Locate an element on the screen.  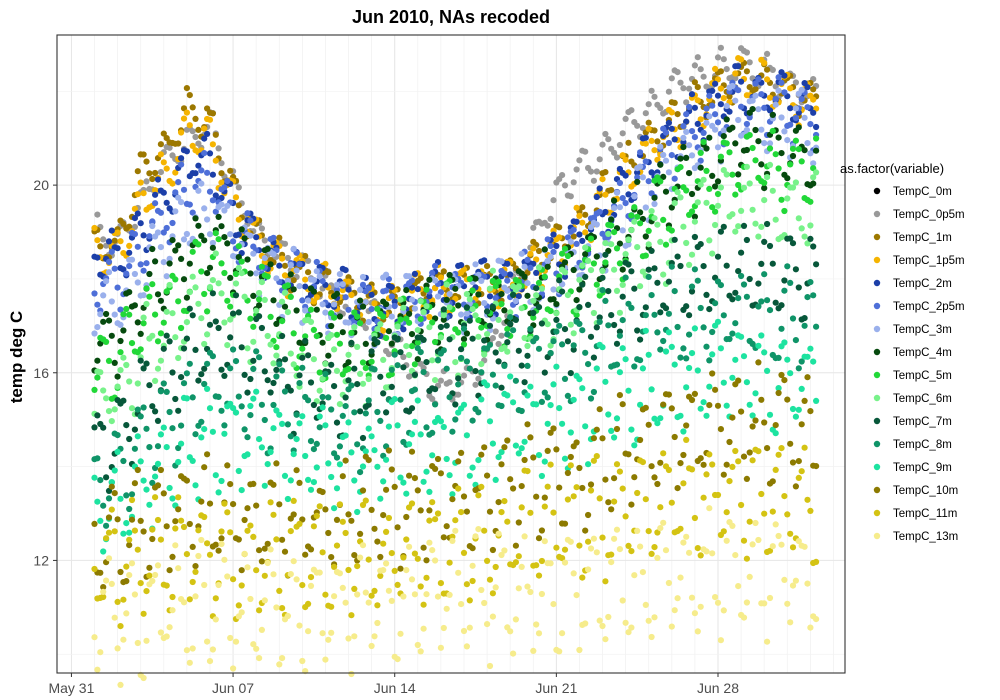
legend-item: TempC_7m is located at coordinates (912, 422).